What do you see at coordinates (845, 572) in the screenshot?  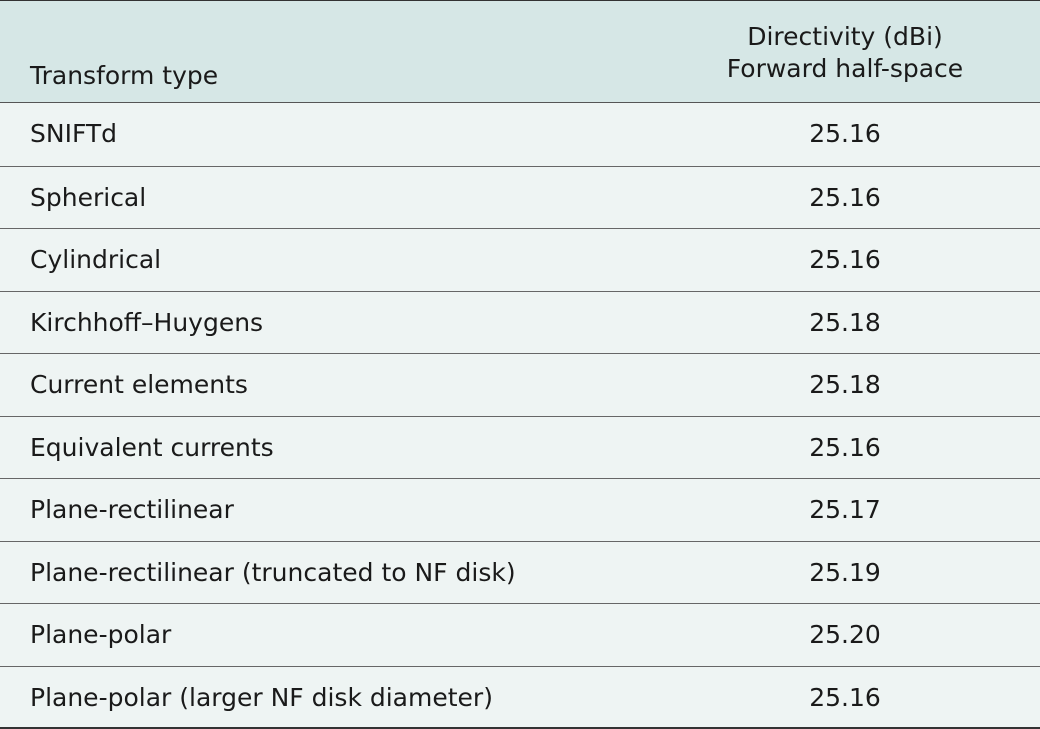 I see `table-cell: 25.19` at bounding box center [845, 572].